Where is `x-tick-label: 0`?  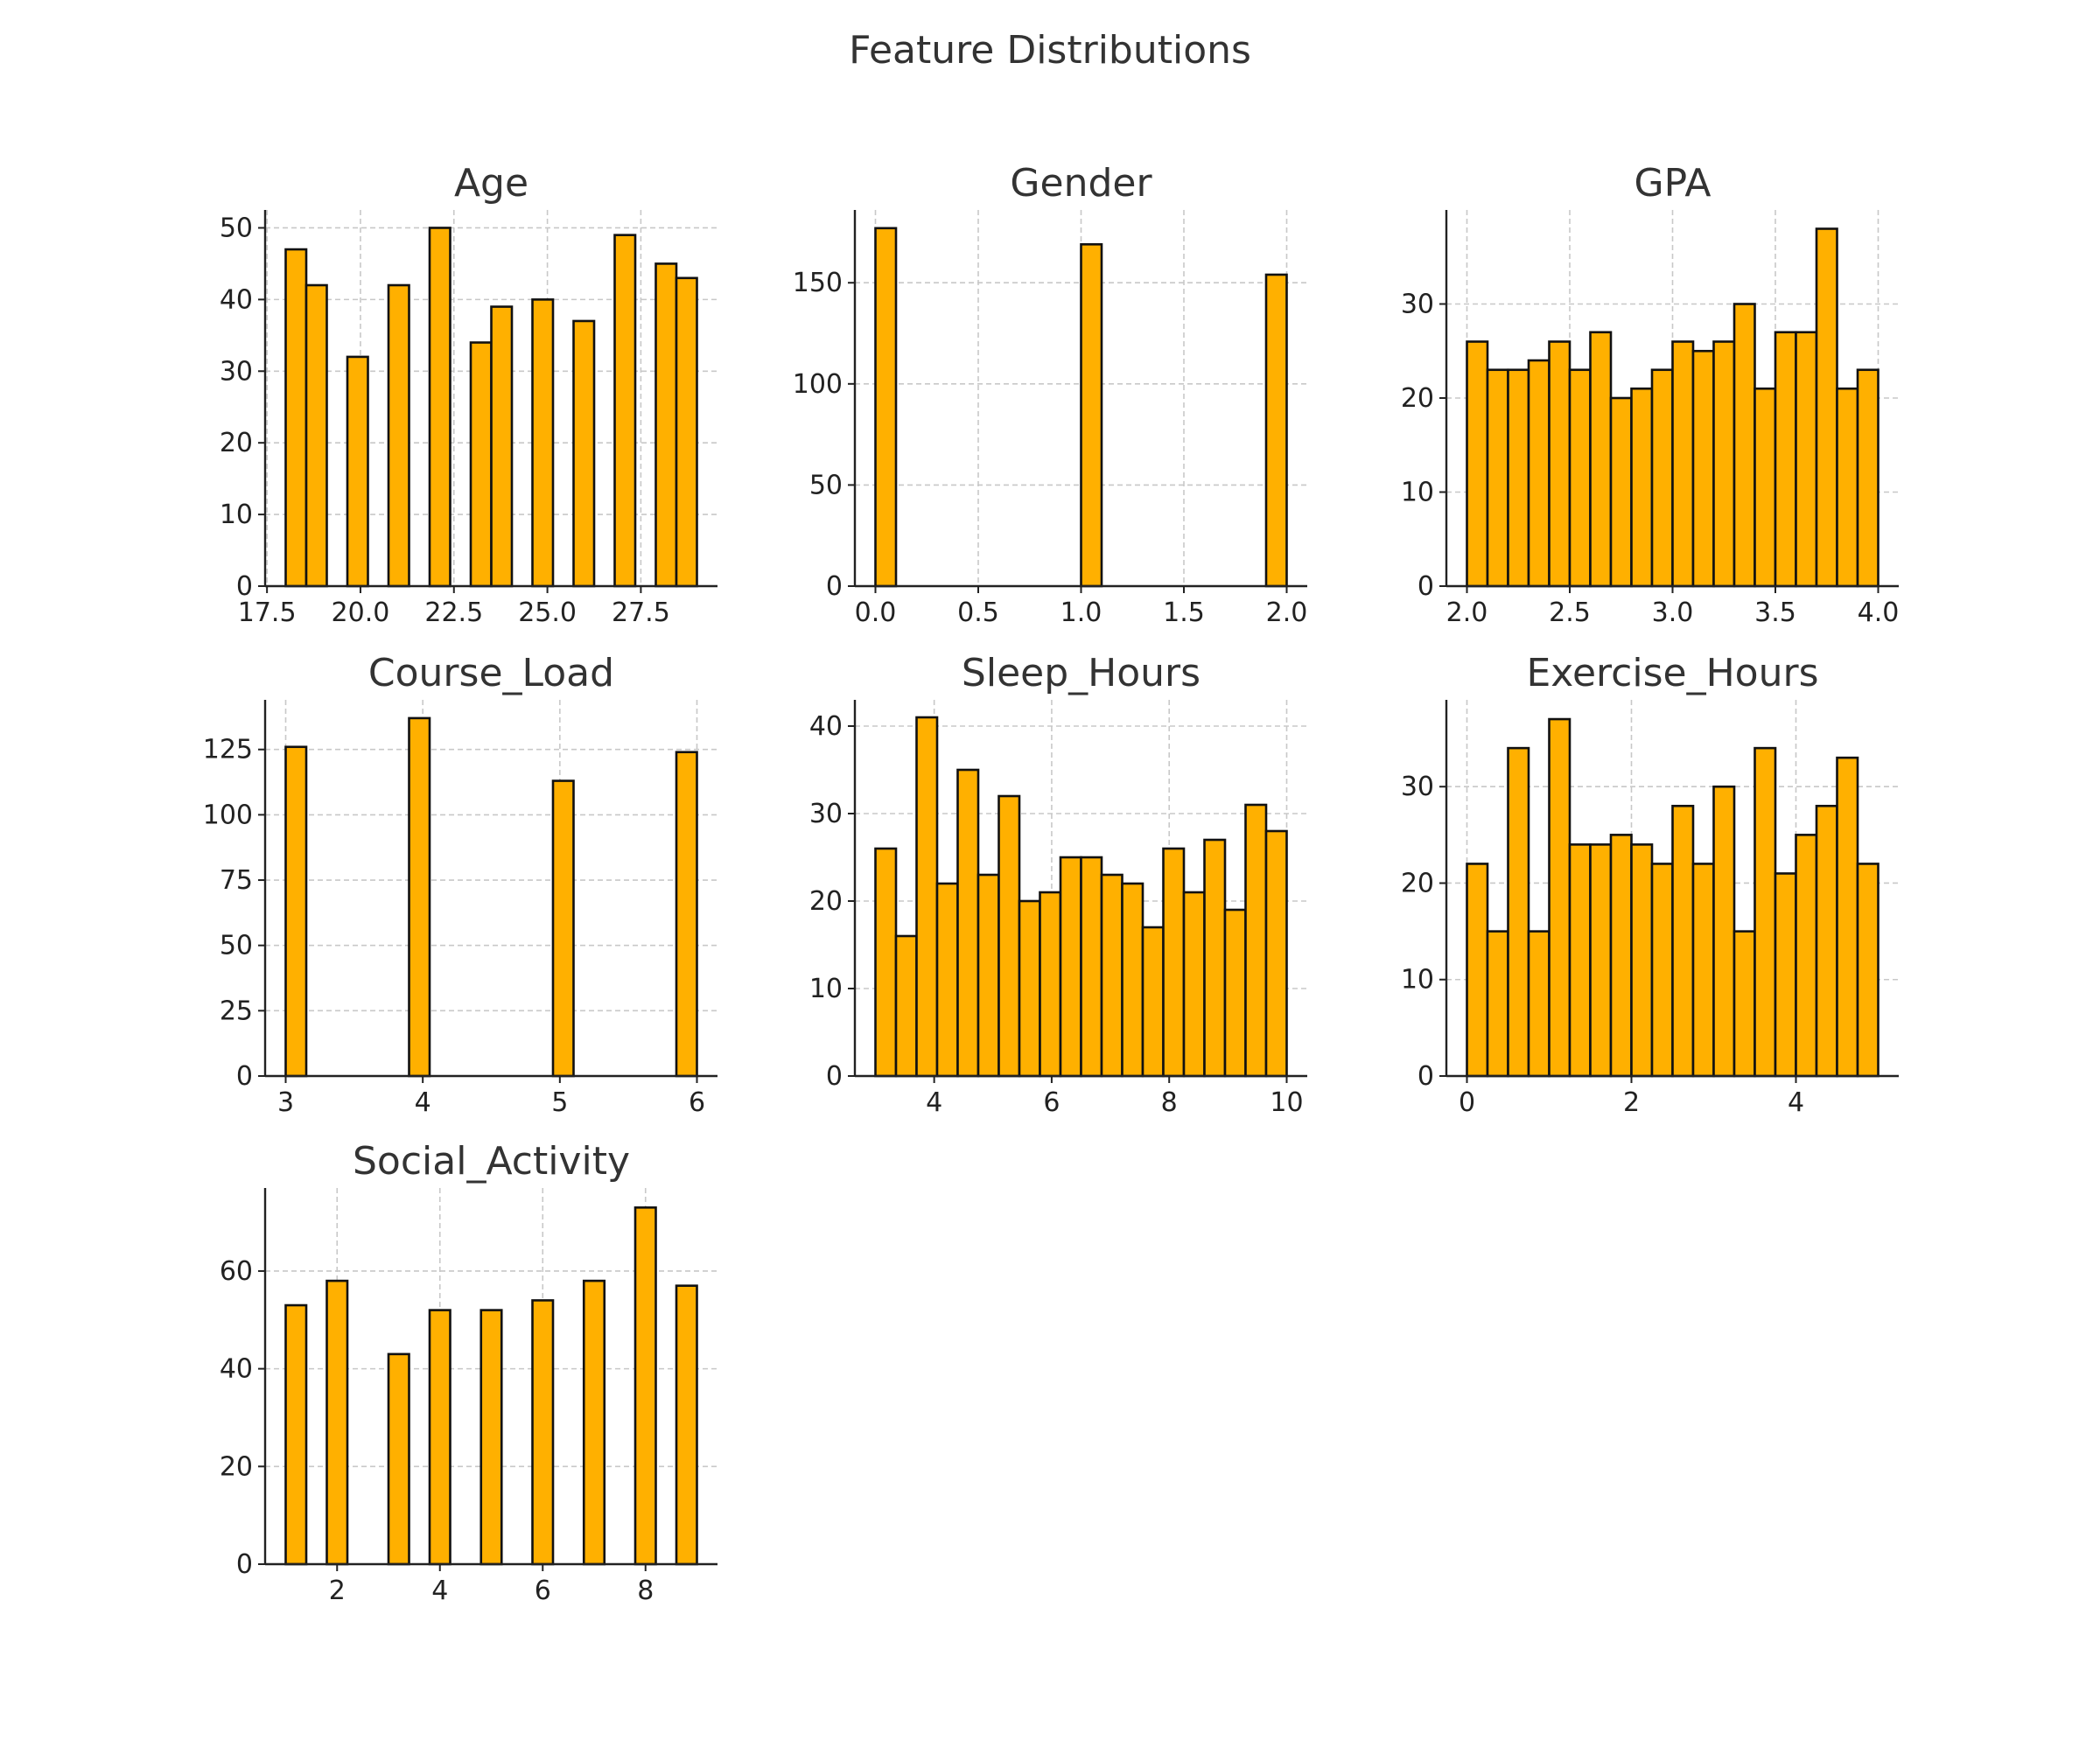 x-tick-label: 0 is located at coordinates (1467, 1102).